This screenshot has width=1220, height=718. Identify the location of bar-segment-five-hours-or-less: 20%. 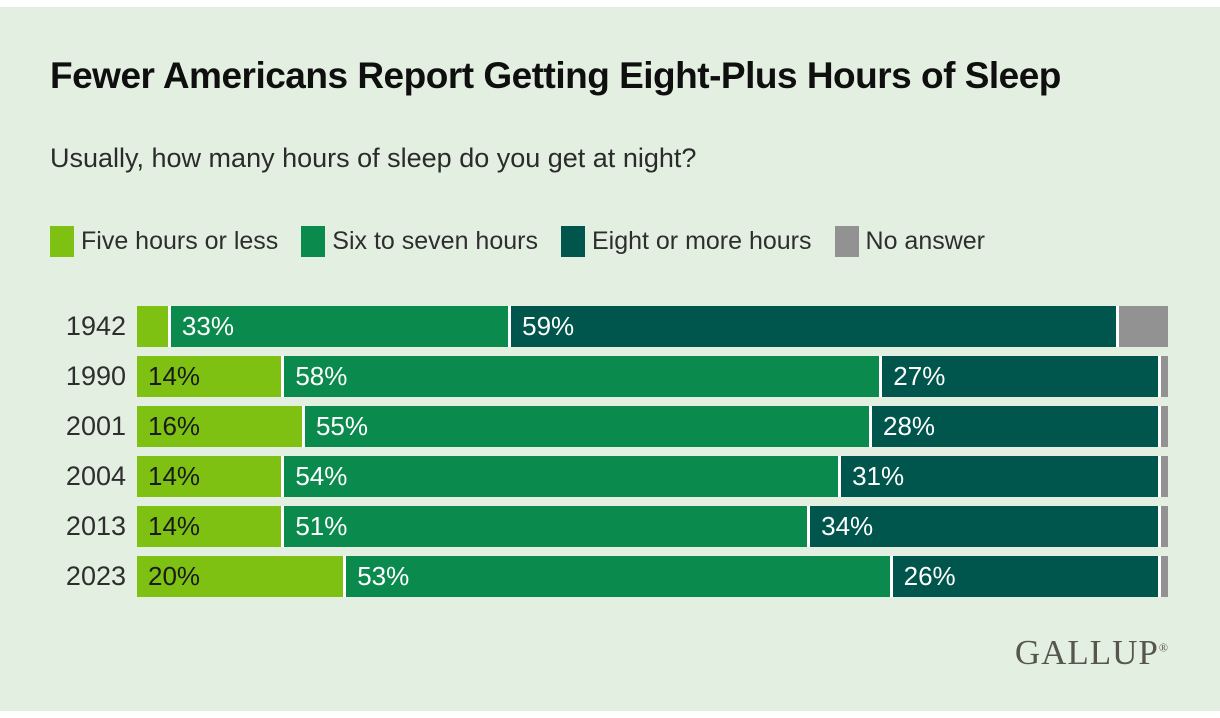
(240, 576).